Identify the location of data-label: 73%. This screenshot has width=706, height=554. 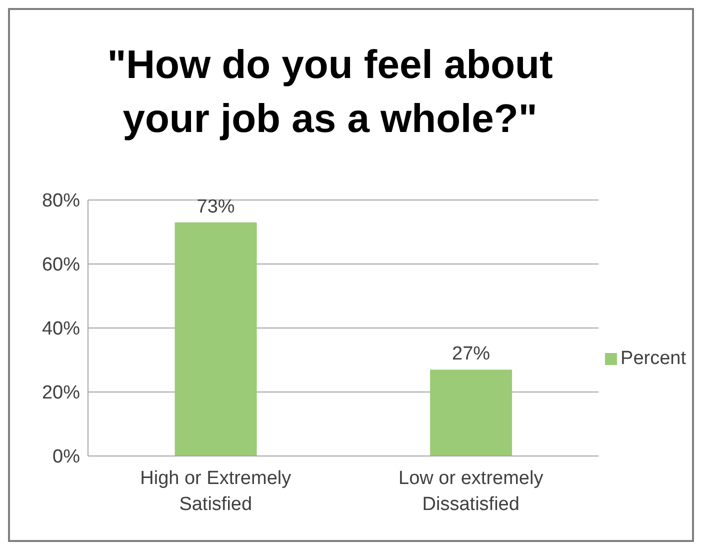
(215, 207).